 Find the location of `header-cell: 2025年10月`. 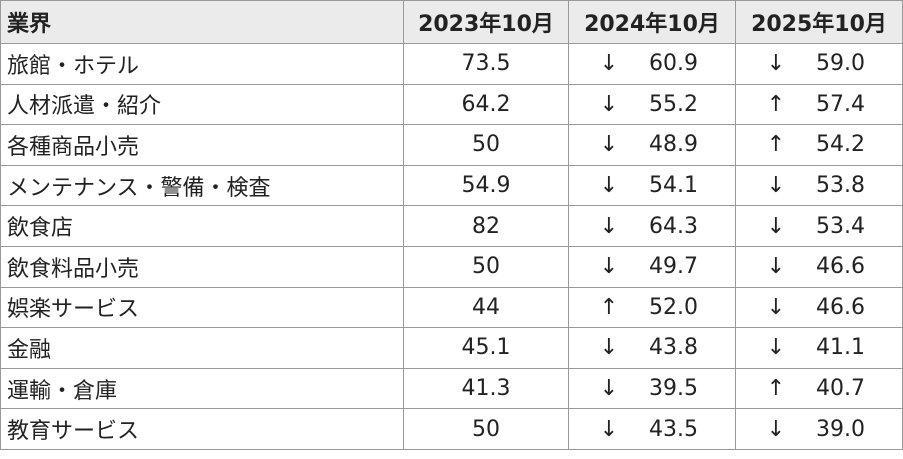

header-cell: 2025年10月 is located at coordinates (819, 22).